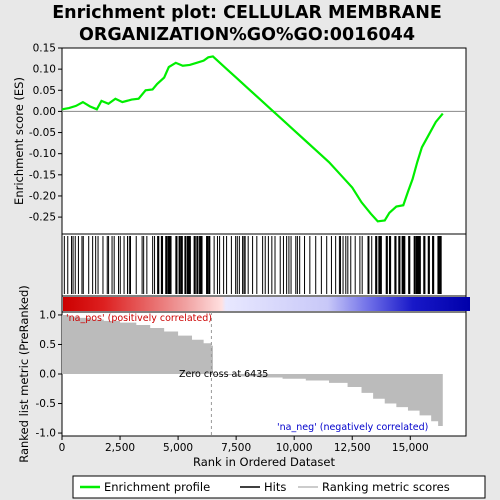 This screenshot has height=500, width=500. What do you see at coordinates (410, 448) in the screenshot?
I see `ranked-x-tick-label: 15,000` at bounding box center [410, 448].